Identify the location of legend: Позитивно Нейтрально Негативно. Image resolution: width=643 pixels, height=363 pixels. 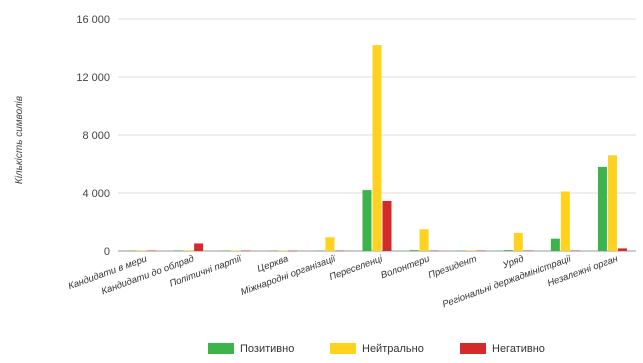
(376, 349).